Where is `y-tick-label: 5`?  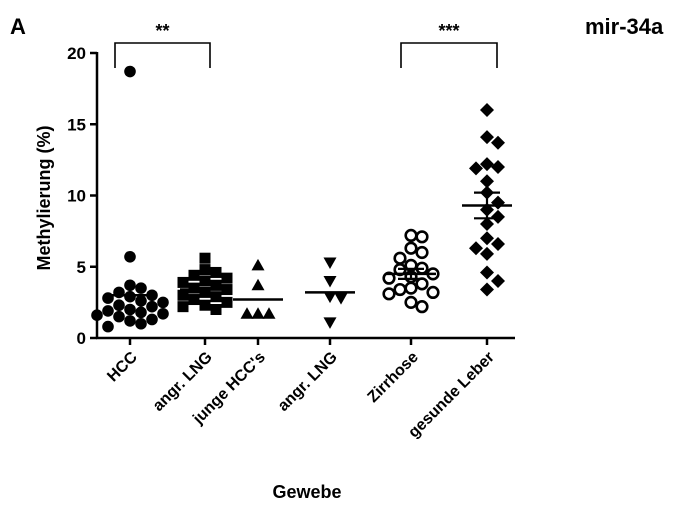 y-tick-label: 5 is located at coordinates (81, 267).